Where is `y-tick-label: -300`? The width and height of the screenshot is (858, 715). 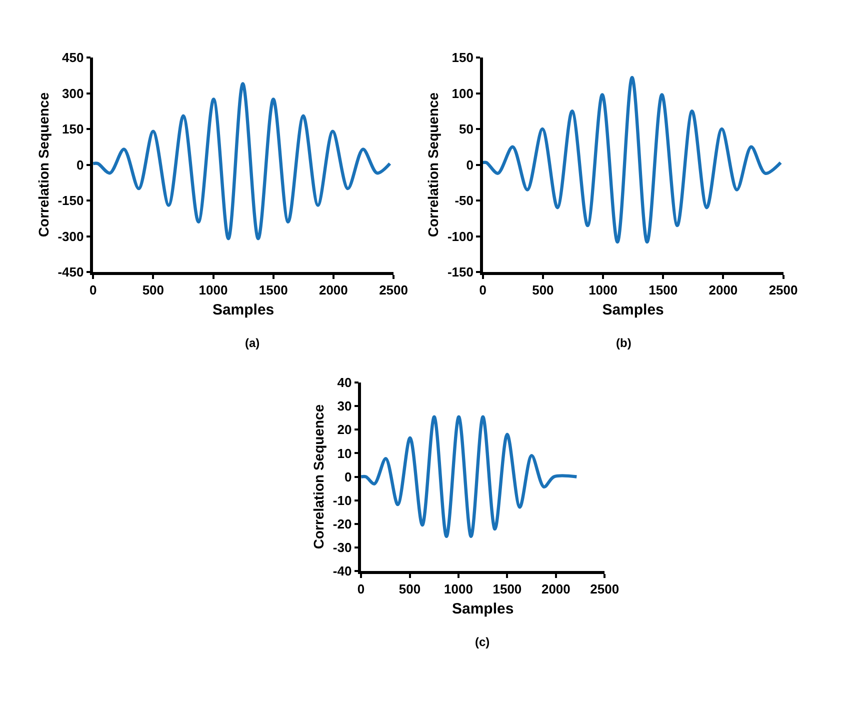
y-tick-label: -300 is located at coordinates (71, 236).